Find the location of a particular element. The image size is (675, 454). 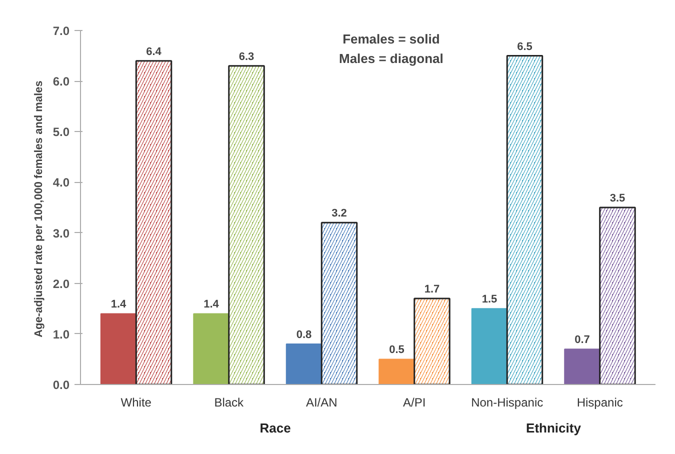

x-tick-label: Non-Hispanic is located at coordinates (507, 403).